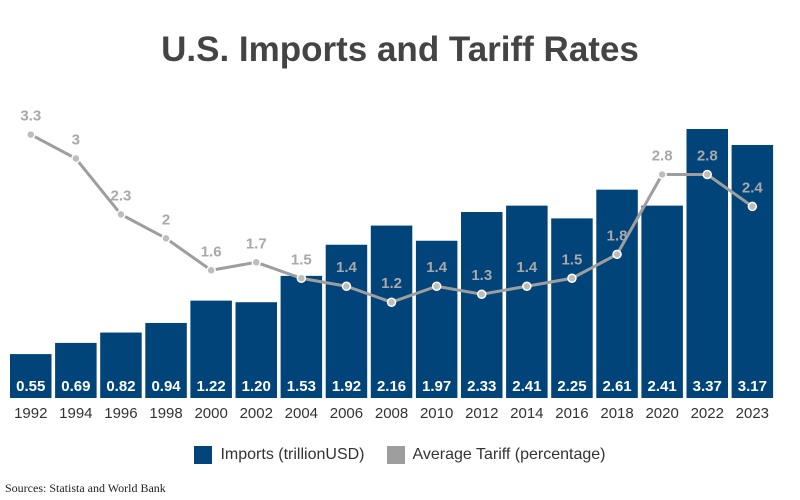 This screenshot has width=800, height=500. I want to click on legend-label-tariff: Average Tariff (percentage), so click(509, 454).